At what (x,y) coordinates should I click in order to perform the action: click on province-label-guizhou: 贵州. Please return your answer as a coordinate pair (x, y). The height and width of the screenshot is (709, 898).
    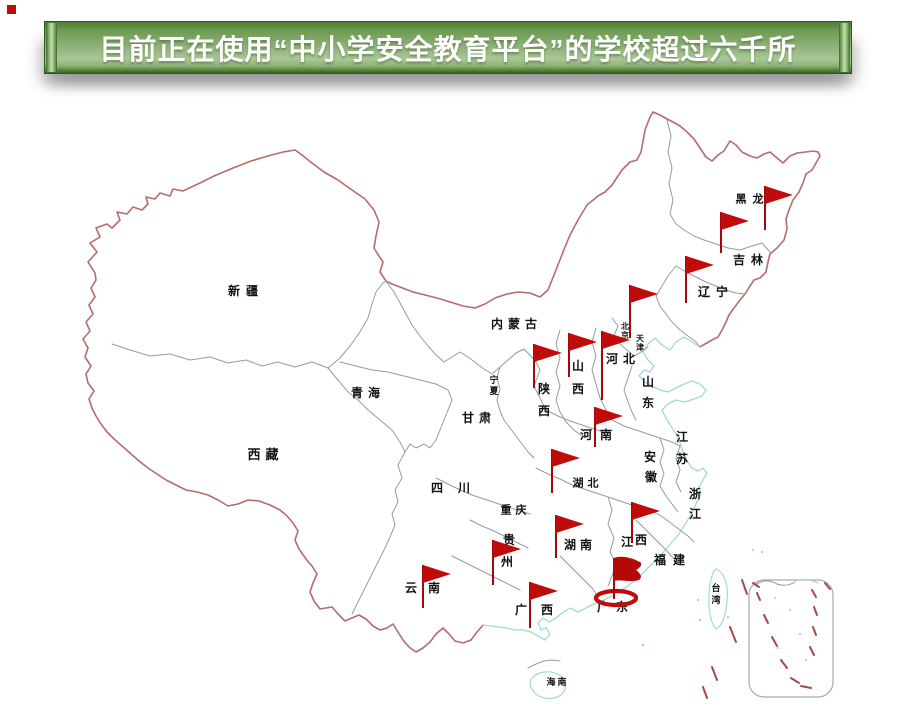
    Looking at the image, I should click on (507, 550).